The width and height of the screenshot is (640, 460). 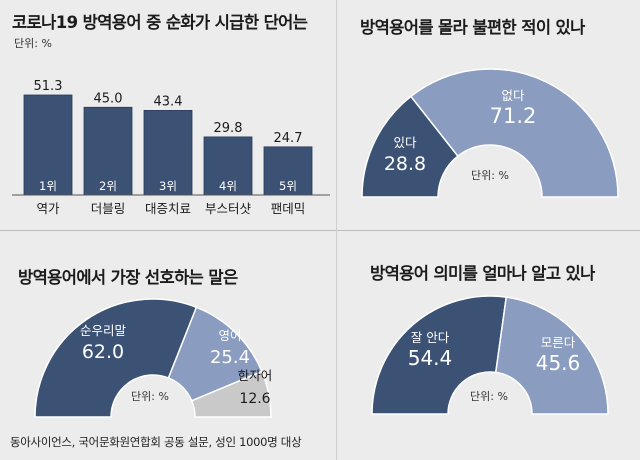 I want to click on bar-chart-title: 코로나19 방역용어 중 순화가 시급한 단어는, so click(x=160, y=22).